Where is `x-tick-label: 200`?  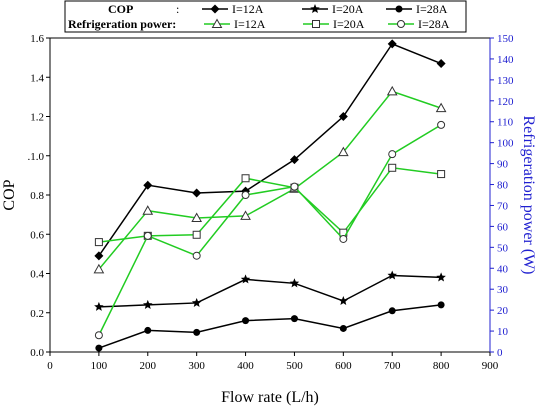 x-tick-label: 200 is located at coordinates (148, 366).